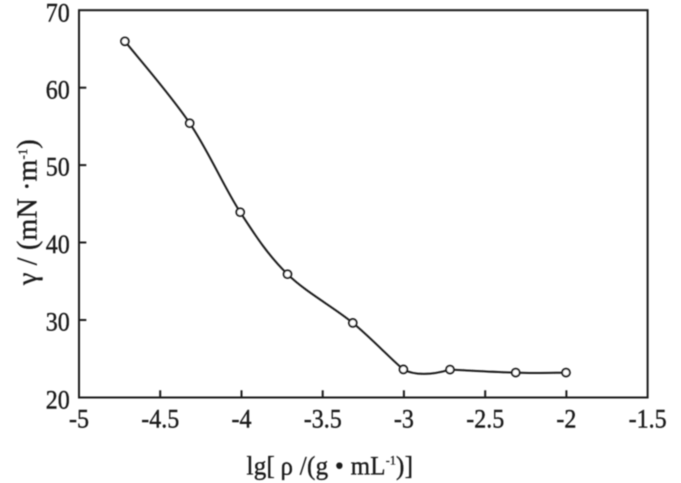 The width and height of the screenshot is (681, 483). Describe the element at coordinates (330, 466) in the screenshot. I see `svg-text: lg[ ρ /(g • mL-1)]` at that location.